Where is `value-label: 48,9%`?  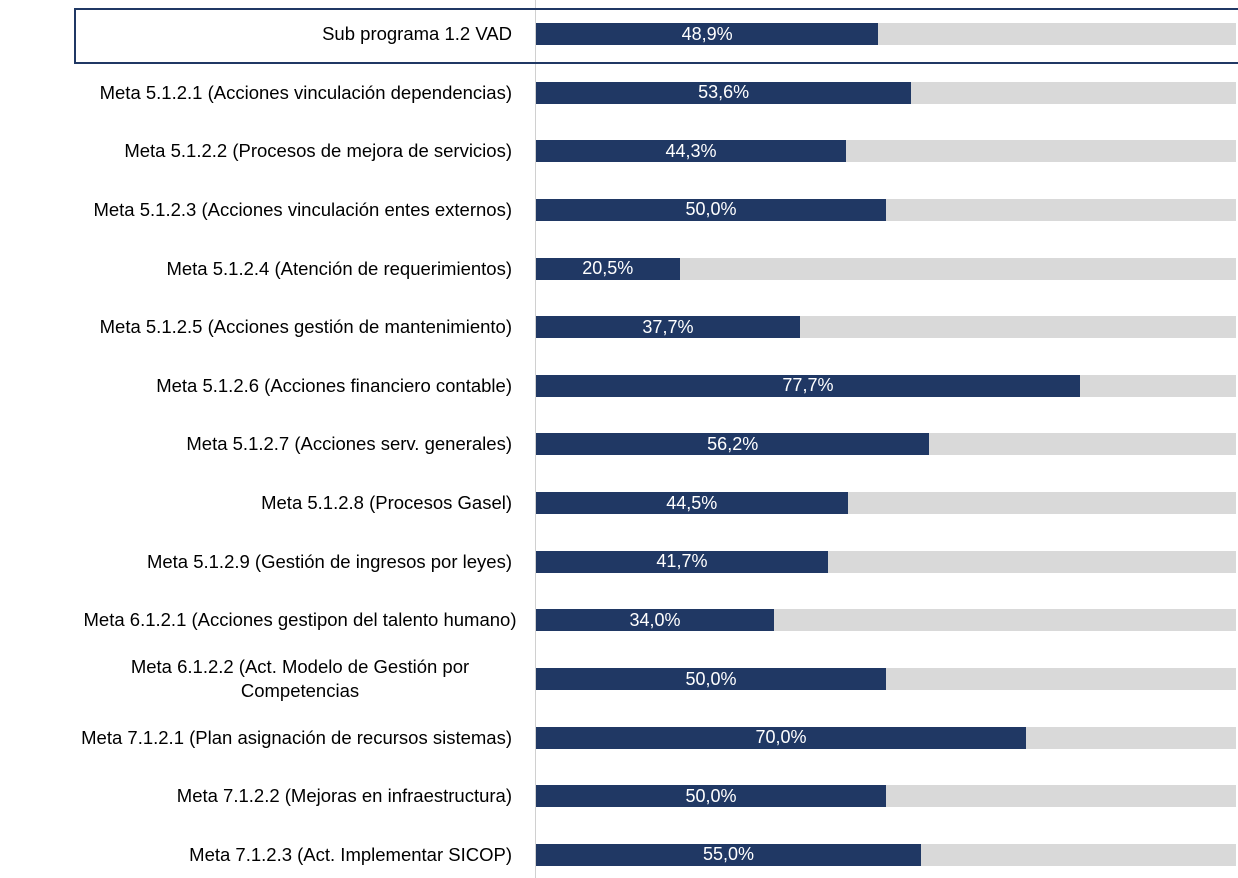 value-label: 48,9% is located at coordinates (707, 33).